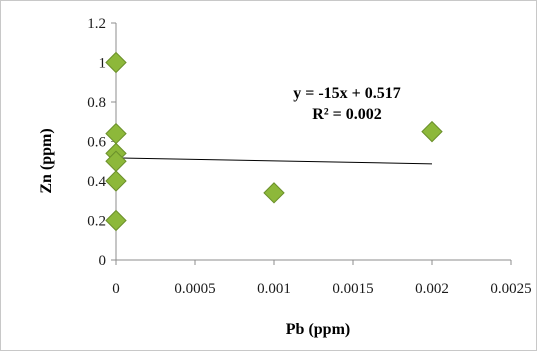 Image resolution: width=537 pixels, height=351 pixels. Describe the element at coordinates (103, 64) in the screenshot. I see `y-tick-label: 1` at that location.